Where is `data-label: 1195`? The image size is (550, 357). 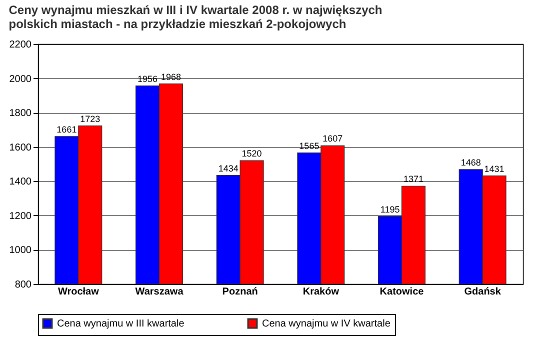
data-label: 1195 is located at coordinates (390, 209).